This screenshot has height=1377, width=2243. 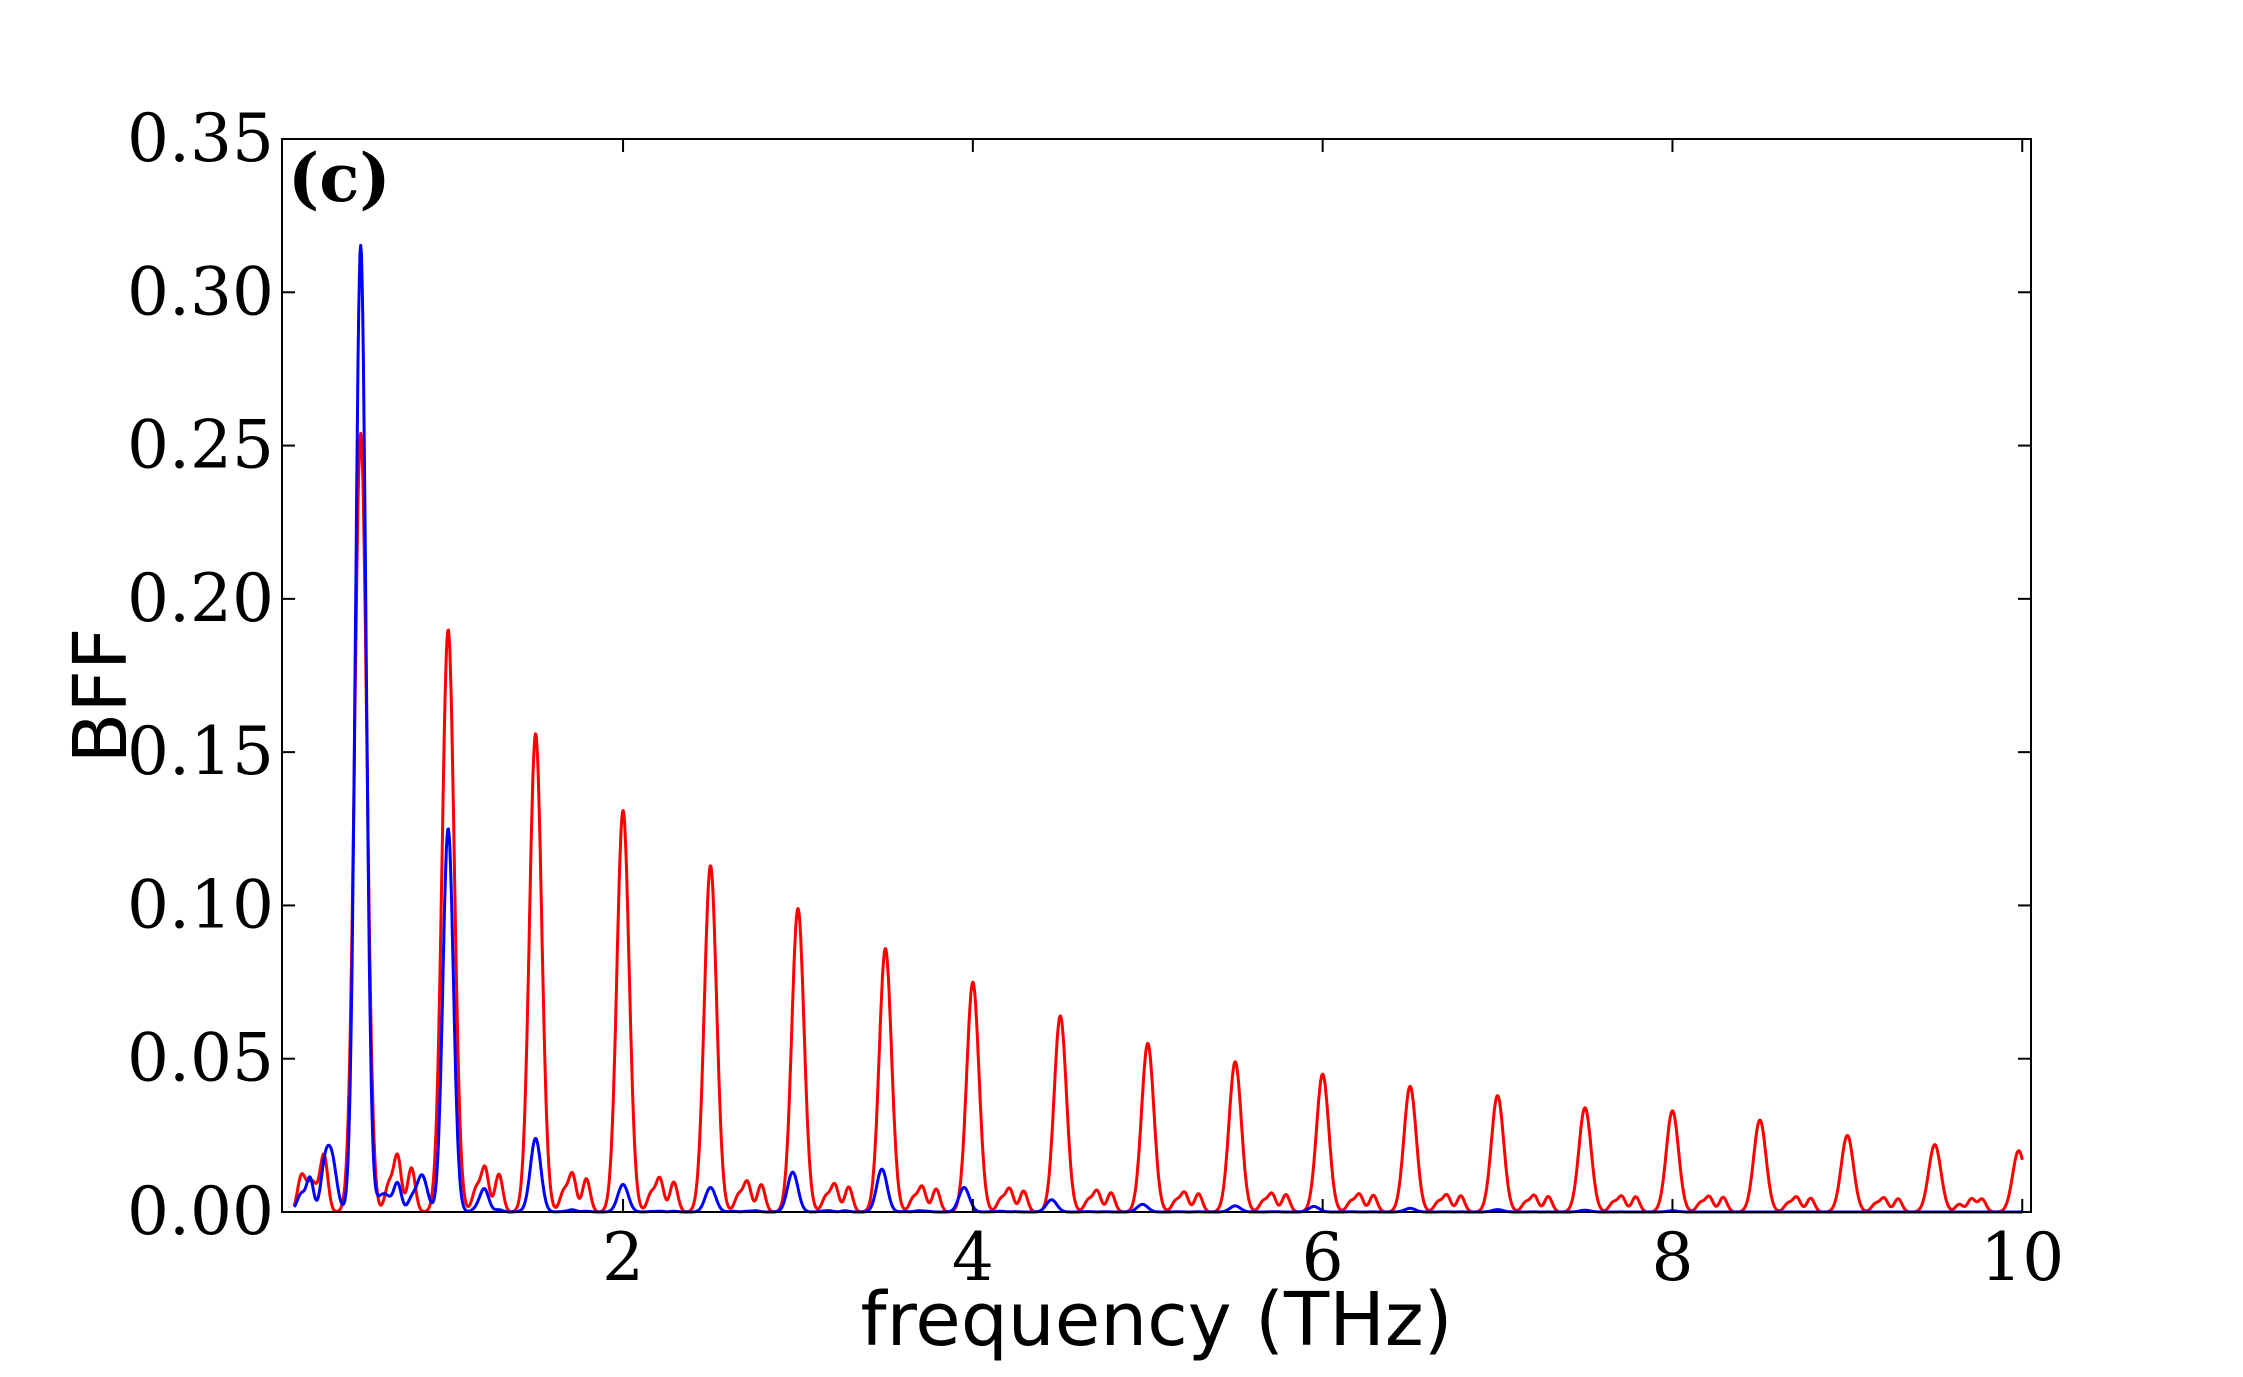 What do you see at coordinates (200, 598) in the screenshot?
I see `y-tick-label: 0.20` at bounding box center [200, 598].